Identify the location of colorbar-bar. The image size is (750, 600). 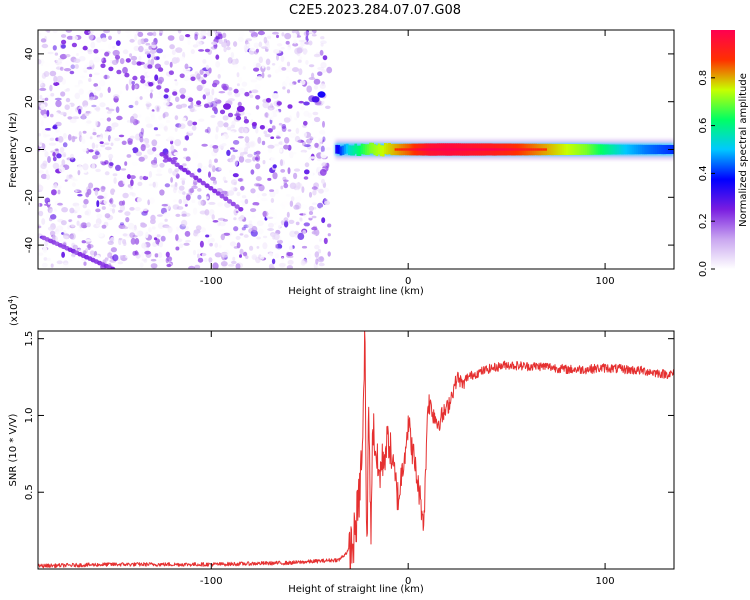
(723, 149).